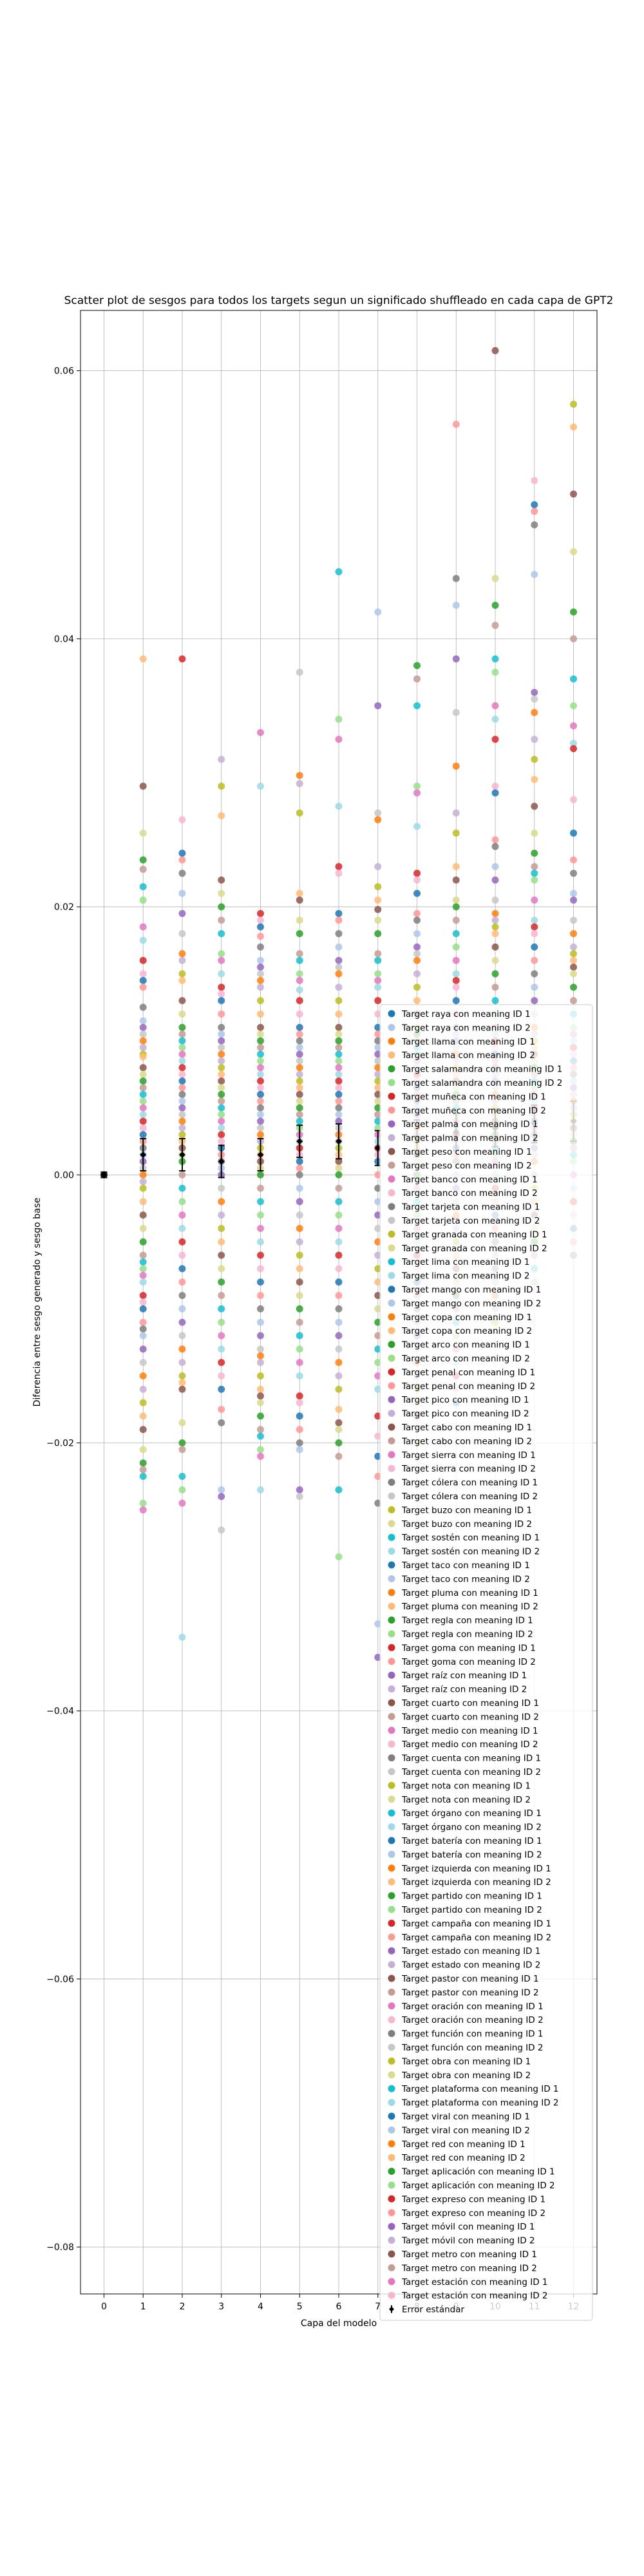 Image resolution: width=644 pixels, height=2576 pixels. What do you see at coordinates (470, 1207) in the screenshot?
I see `legend-entry: Target tarjeta con meaning ID 1` at bounding box center [470, 1207].